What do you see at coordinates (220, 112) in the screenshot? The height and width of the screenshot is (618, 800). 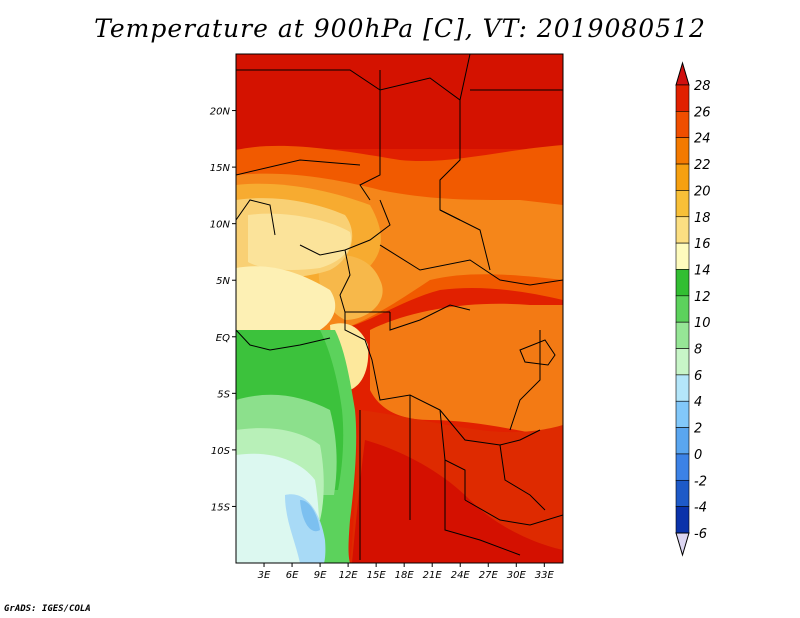 I see `lat-tick-label: 20N` at bounding box center [220, 112].